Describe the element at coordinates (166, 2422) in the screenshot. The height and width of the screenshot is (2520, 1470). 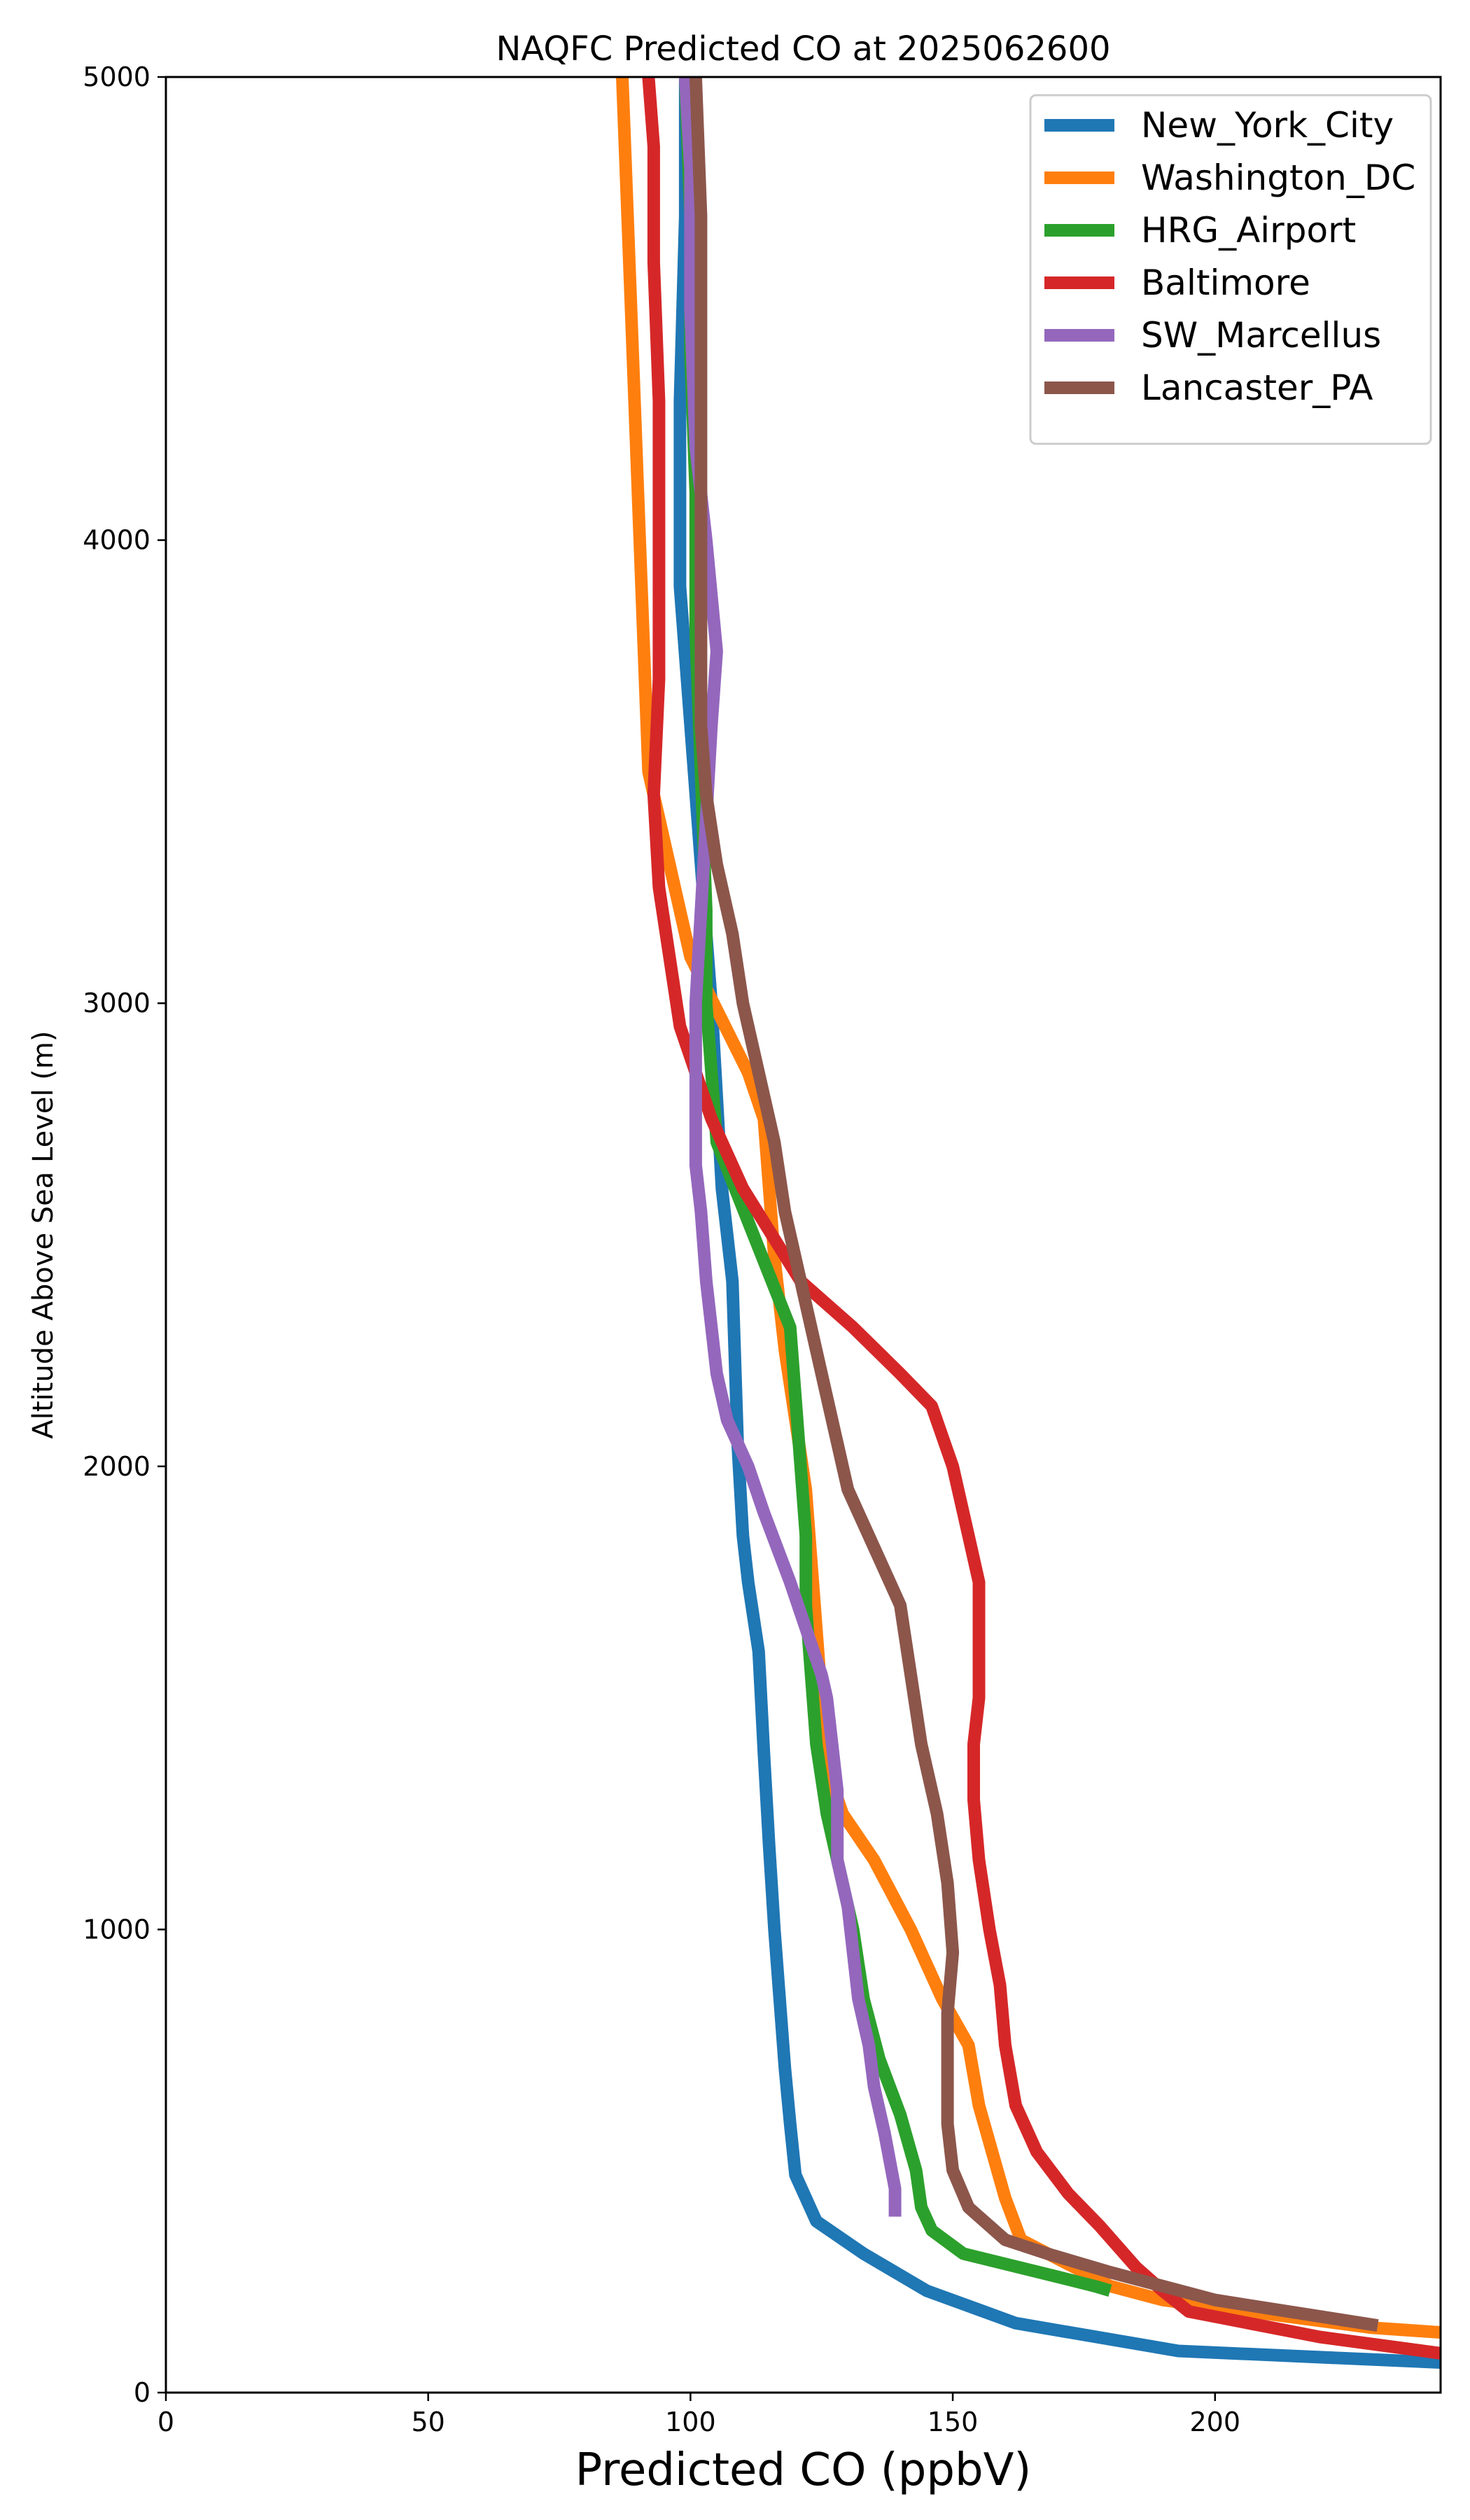
I see `x-tick-label: 0` at that location.